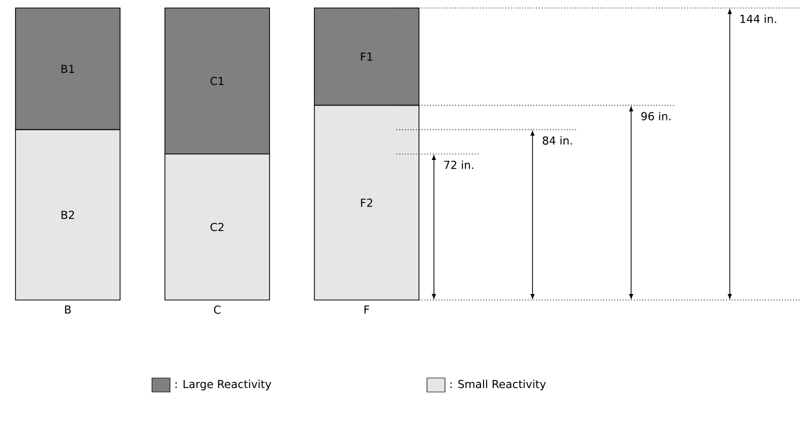 The height and width of the screenshot is (428, 806). What do you see at coordinates (367, 310) in the screenshot?
I see `x-tick-label: F` at bounding box center [367, 310].